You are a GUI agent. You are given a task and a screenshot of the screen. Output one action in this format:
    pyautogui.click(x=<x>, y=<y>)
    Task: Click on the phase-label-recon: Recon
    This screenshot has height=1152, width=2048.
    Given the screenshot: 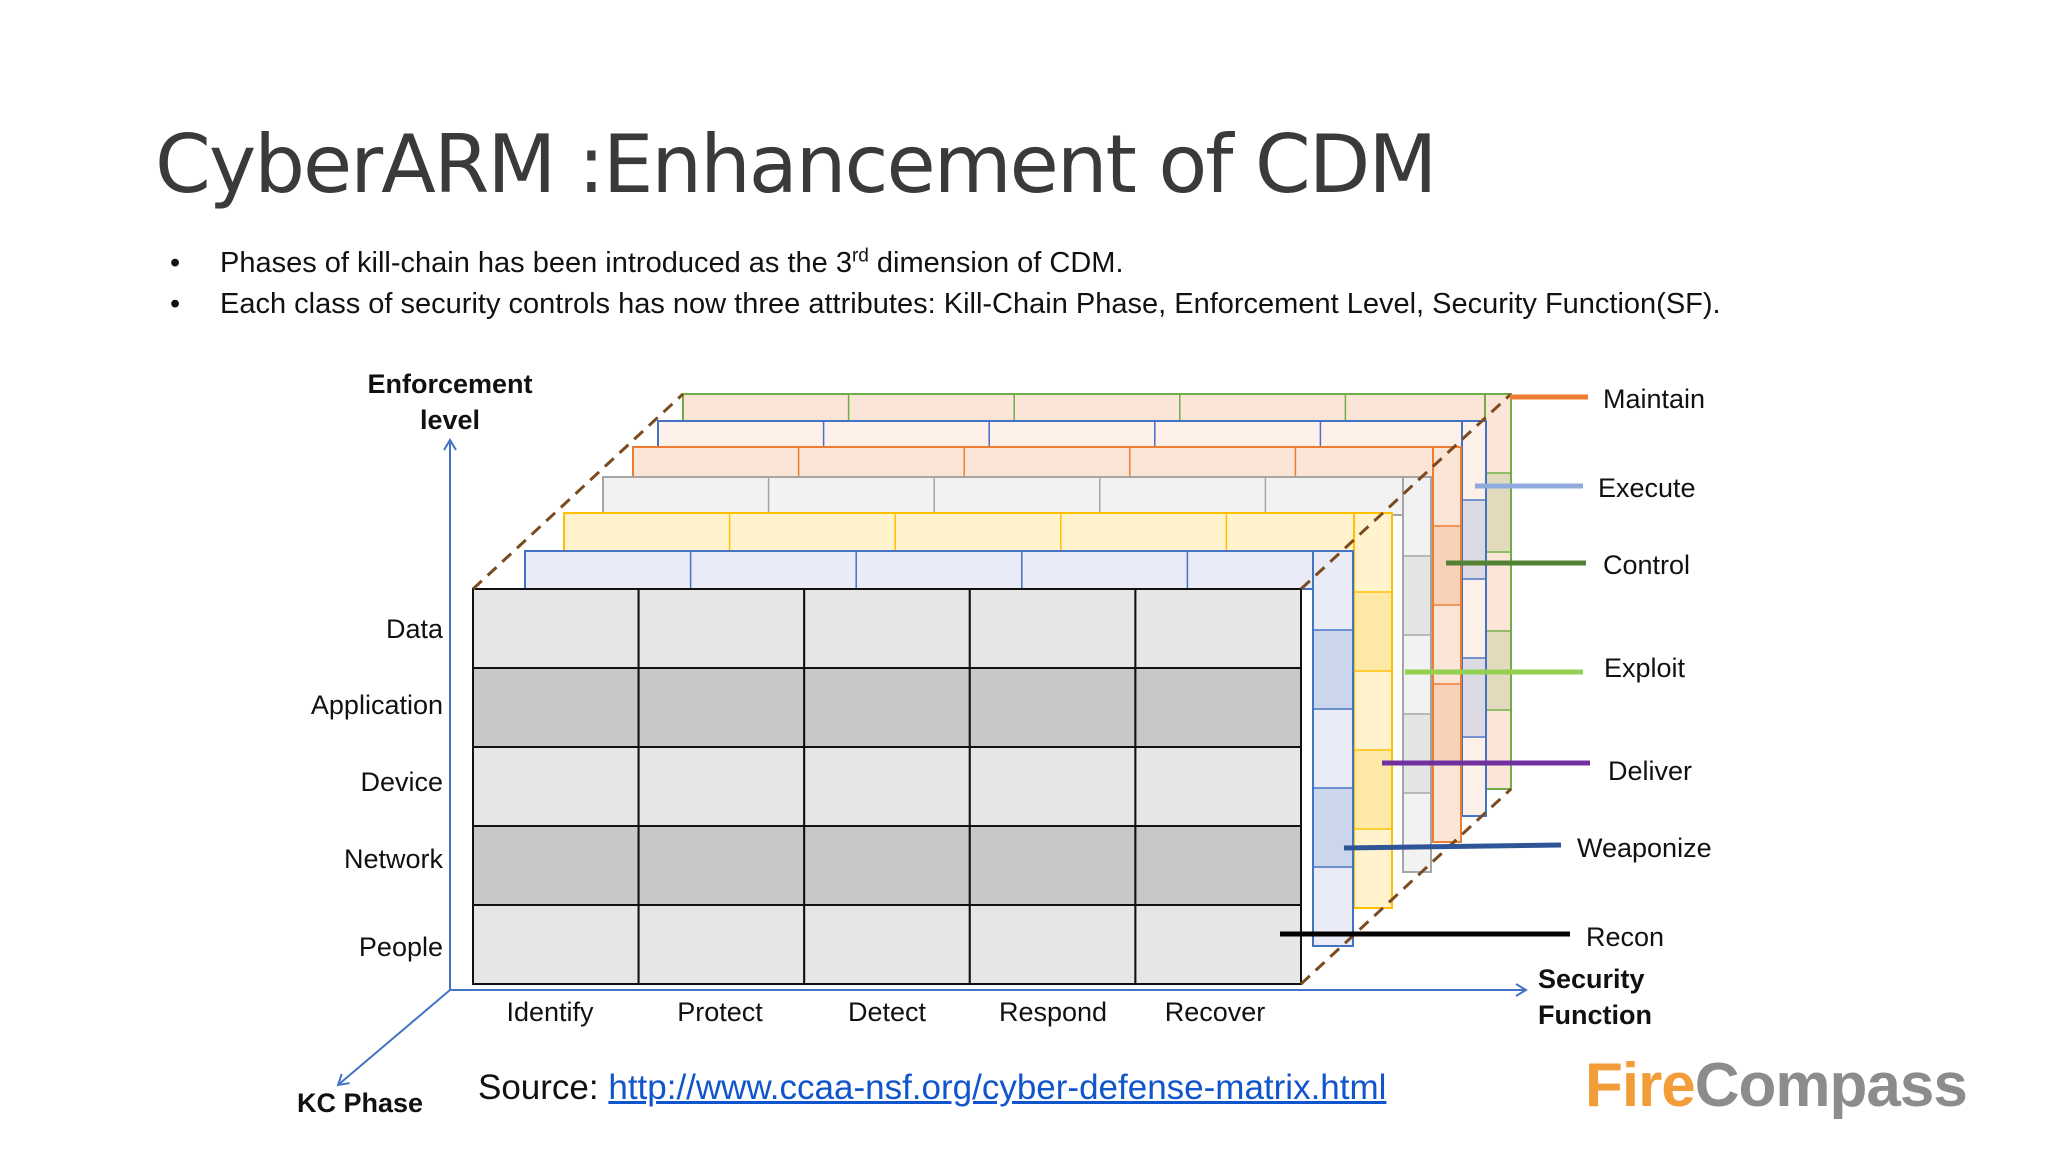 What is the action you would take?
    pyautogui.click(x=1625, y=937)
    